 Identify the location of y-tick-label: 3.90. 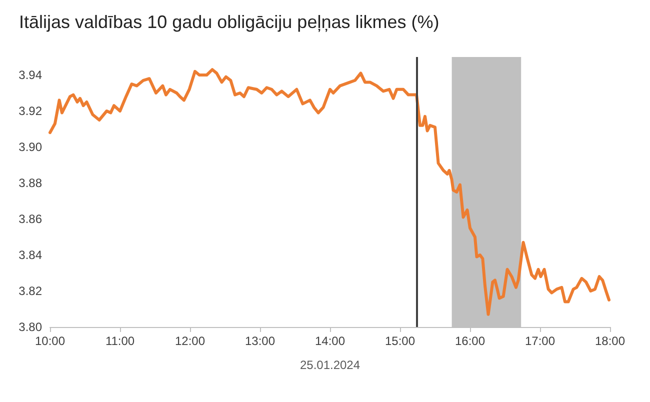
(30, 147).